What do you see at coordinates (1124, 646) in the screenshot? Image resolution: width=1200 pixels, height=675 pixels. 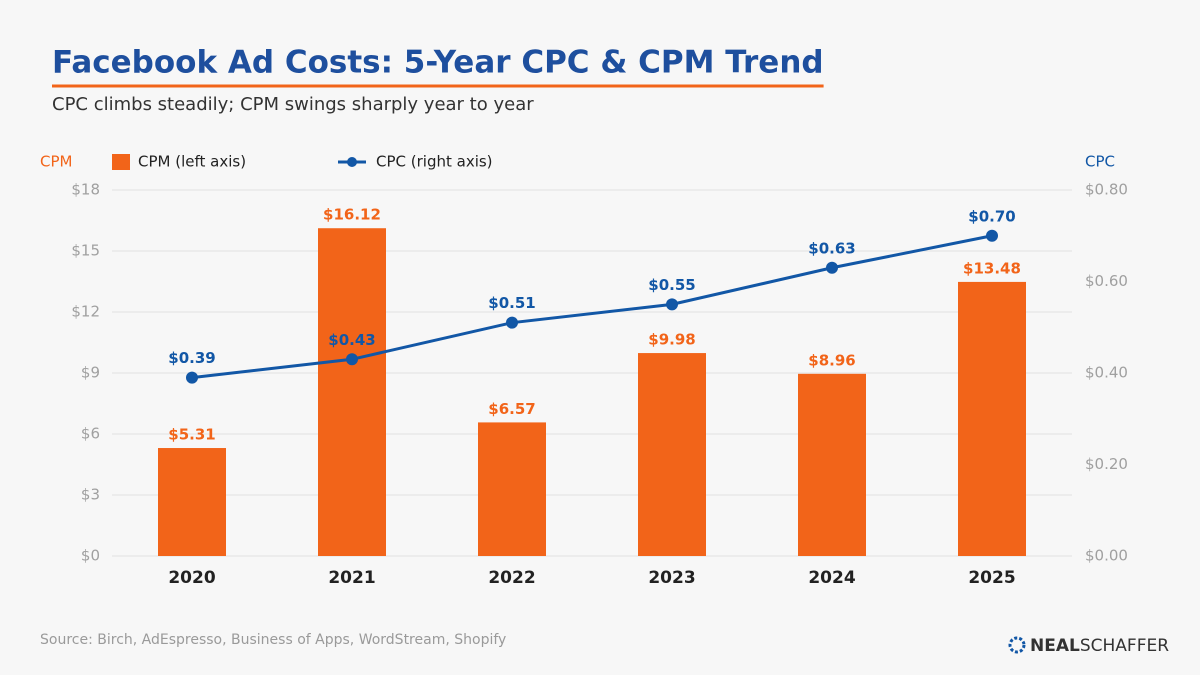 I see `logo-light: SCHAFFER` at bounding box center [1124, 646].